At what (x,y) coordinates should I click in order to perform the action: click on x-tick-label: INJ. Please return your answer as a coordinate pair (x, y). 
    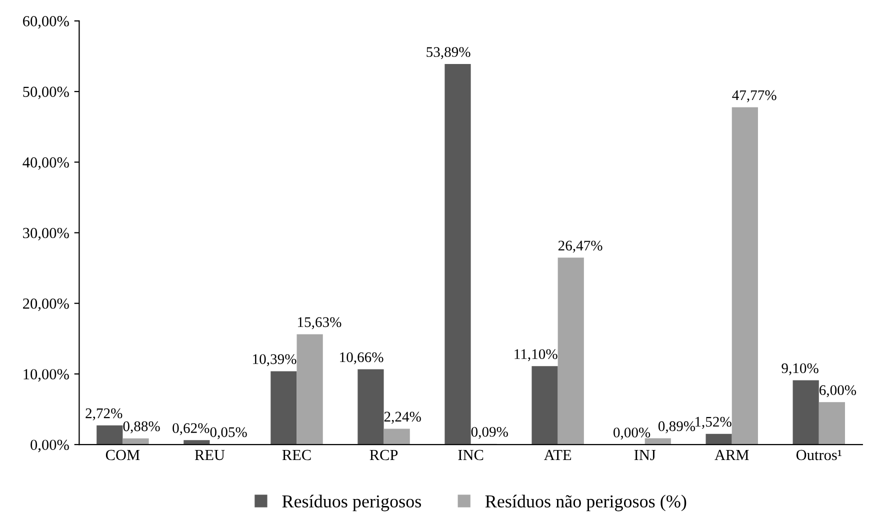
    Looking at the image, I should click on (645, 455).